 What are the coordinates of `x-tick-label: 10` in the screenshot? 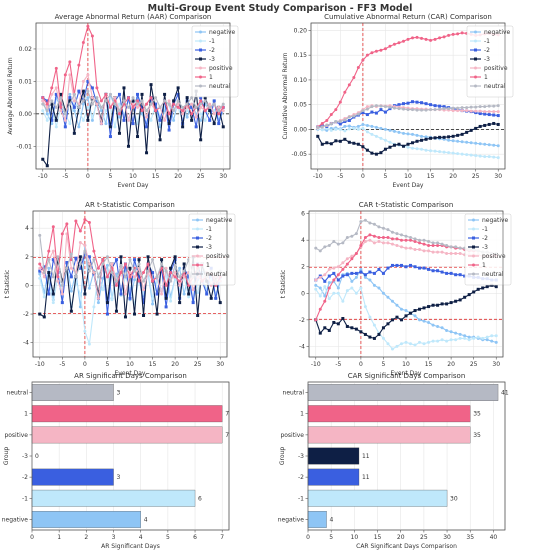 It's located at (133, 176).